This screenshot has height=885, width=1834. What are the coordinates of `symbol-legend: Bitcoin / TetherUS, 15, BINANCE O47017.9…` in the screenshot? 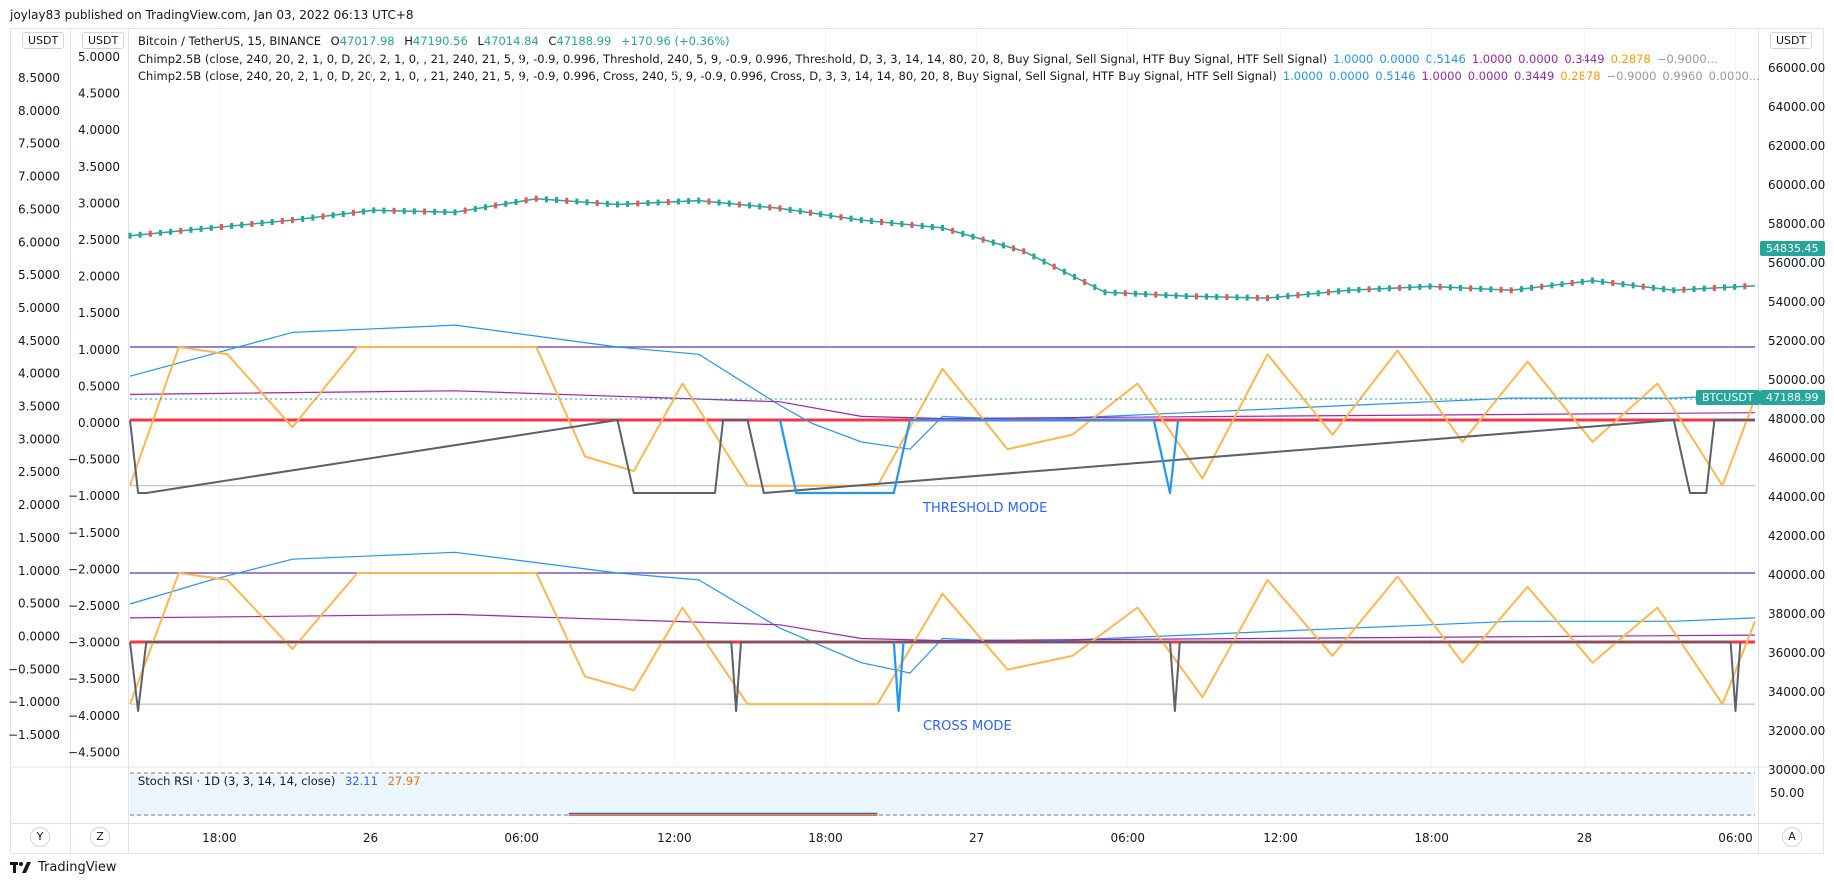 It's located at (434, 41).